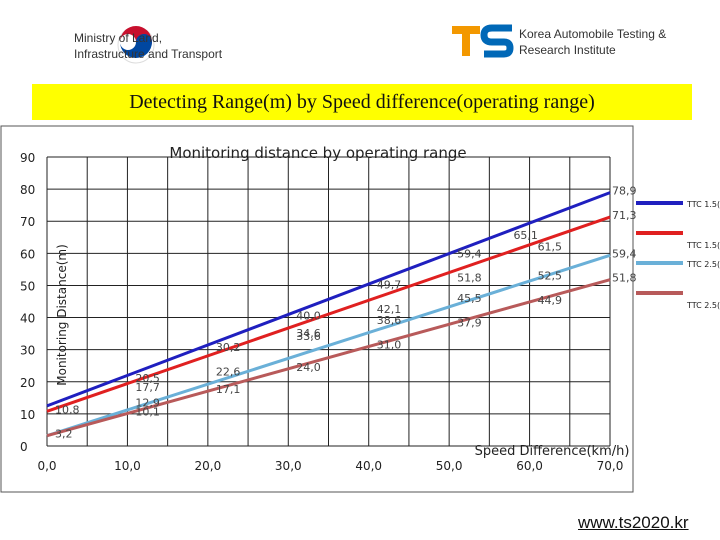 Image resolution: width=720 pixels, height=540 pixels. I want to click on data-label: 10,1, so click(147, 412).